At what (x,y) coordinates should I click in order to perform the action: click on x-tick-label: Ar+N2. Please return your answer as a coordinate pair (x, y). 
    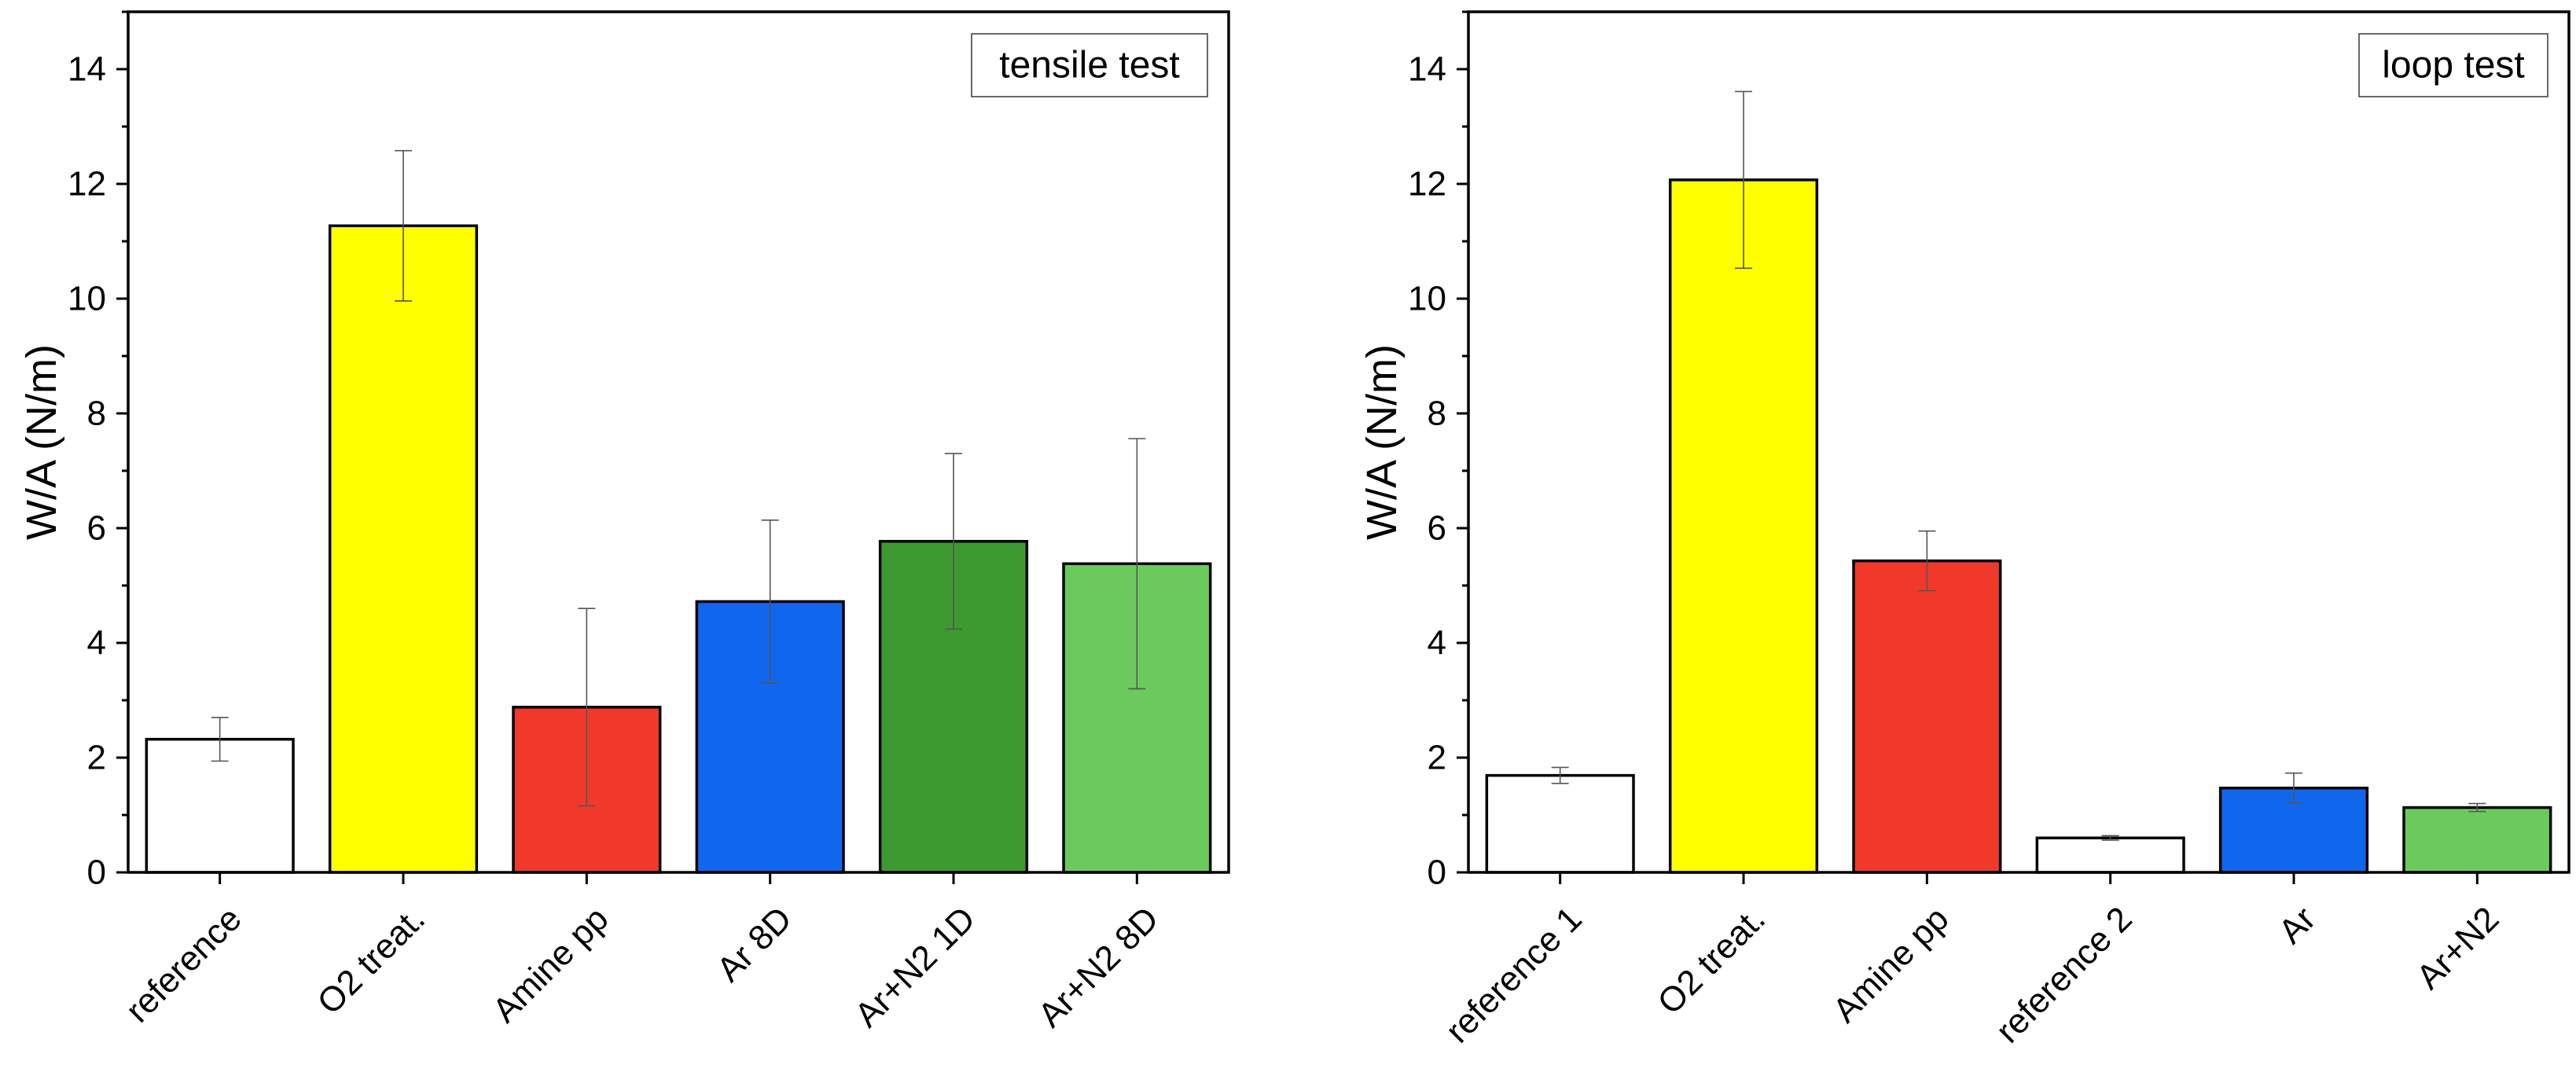
    Looking at the image, I should click on (2458, 948).